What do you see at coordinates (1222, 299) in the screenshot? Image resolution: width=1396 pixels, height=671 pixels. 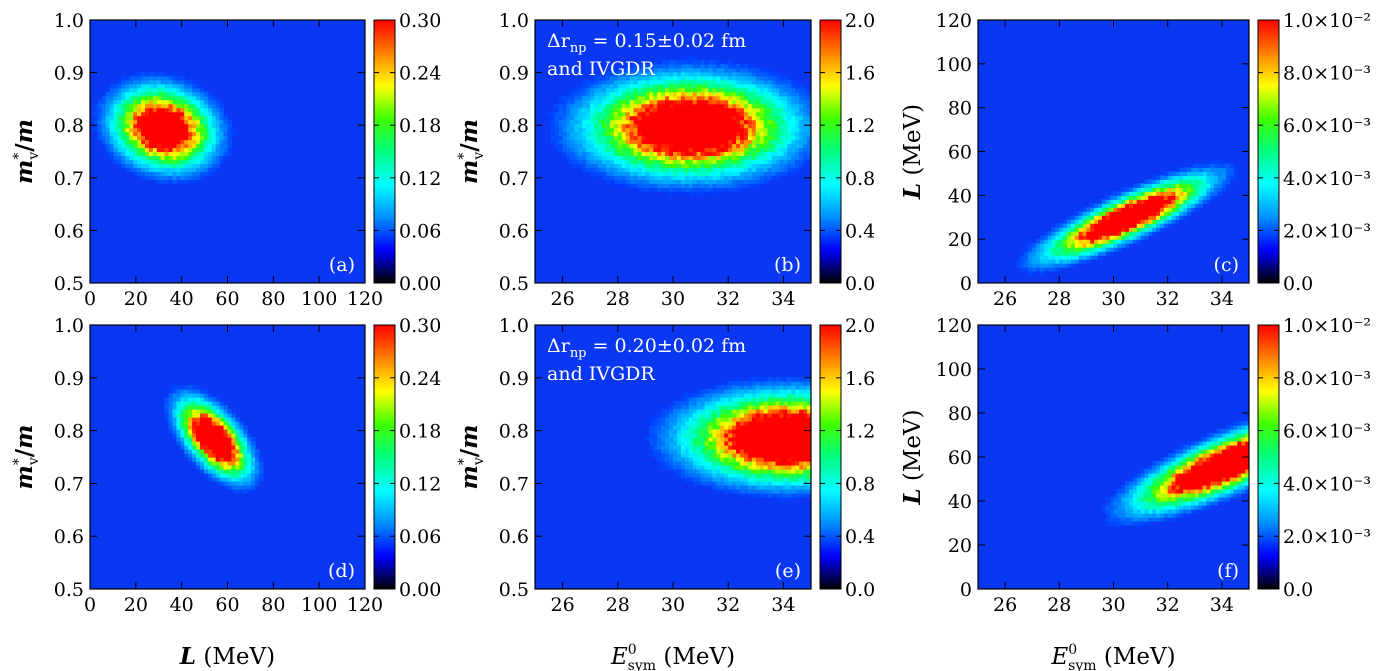 I see `x-tick-label: 34` at bounding box center [1222, 299].